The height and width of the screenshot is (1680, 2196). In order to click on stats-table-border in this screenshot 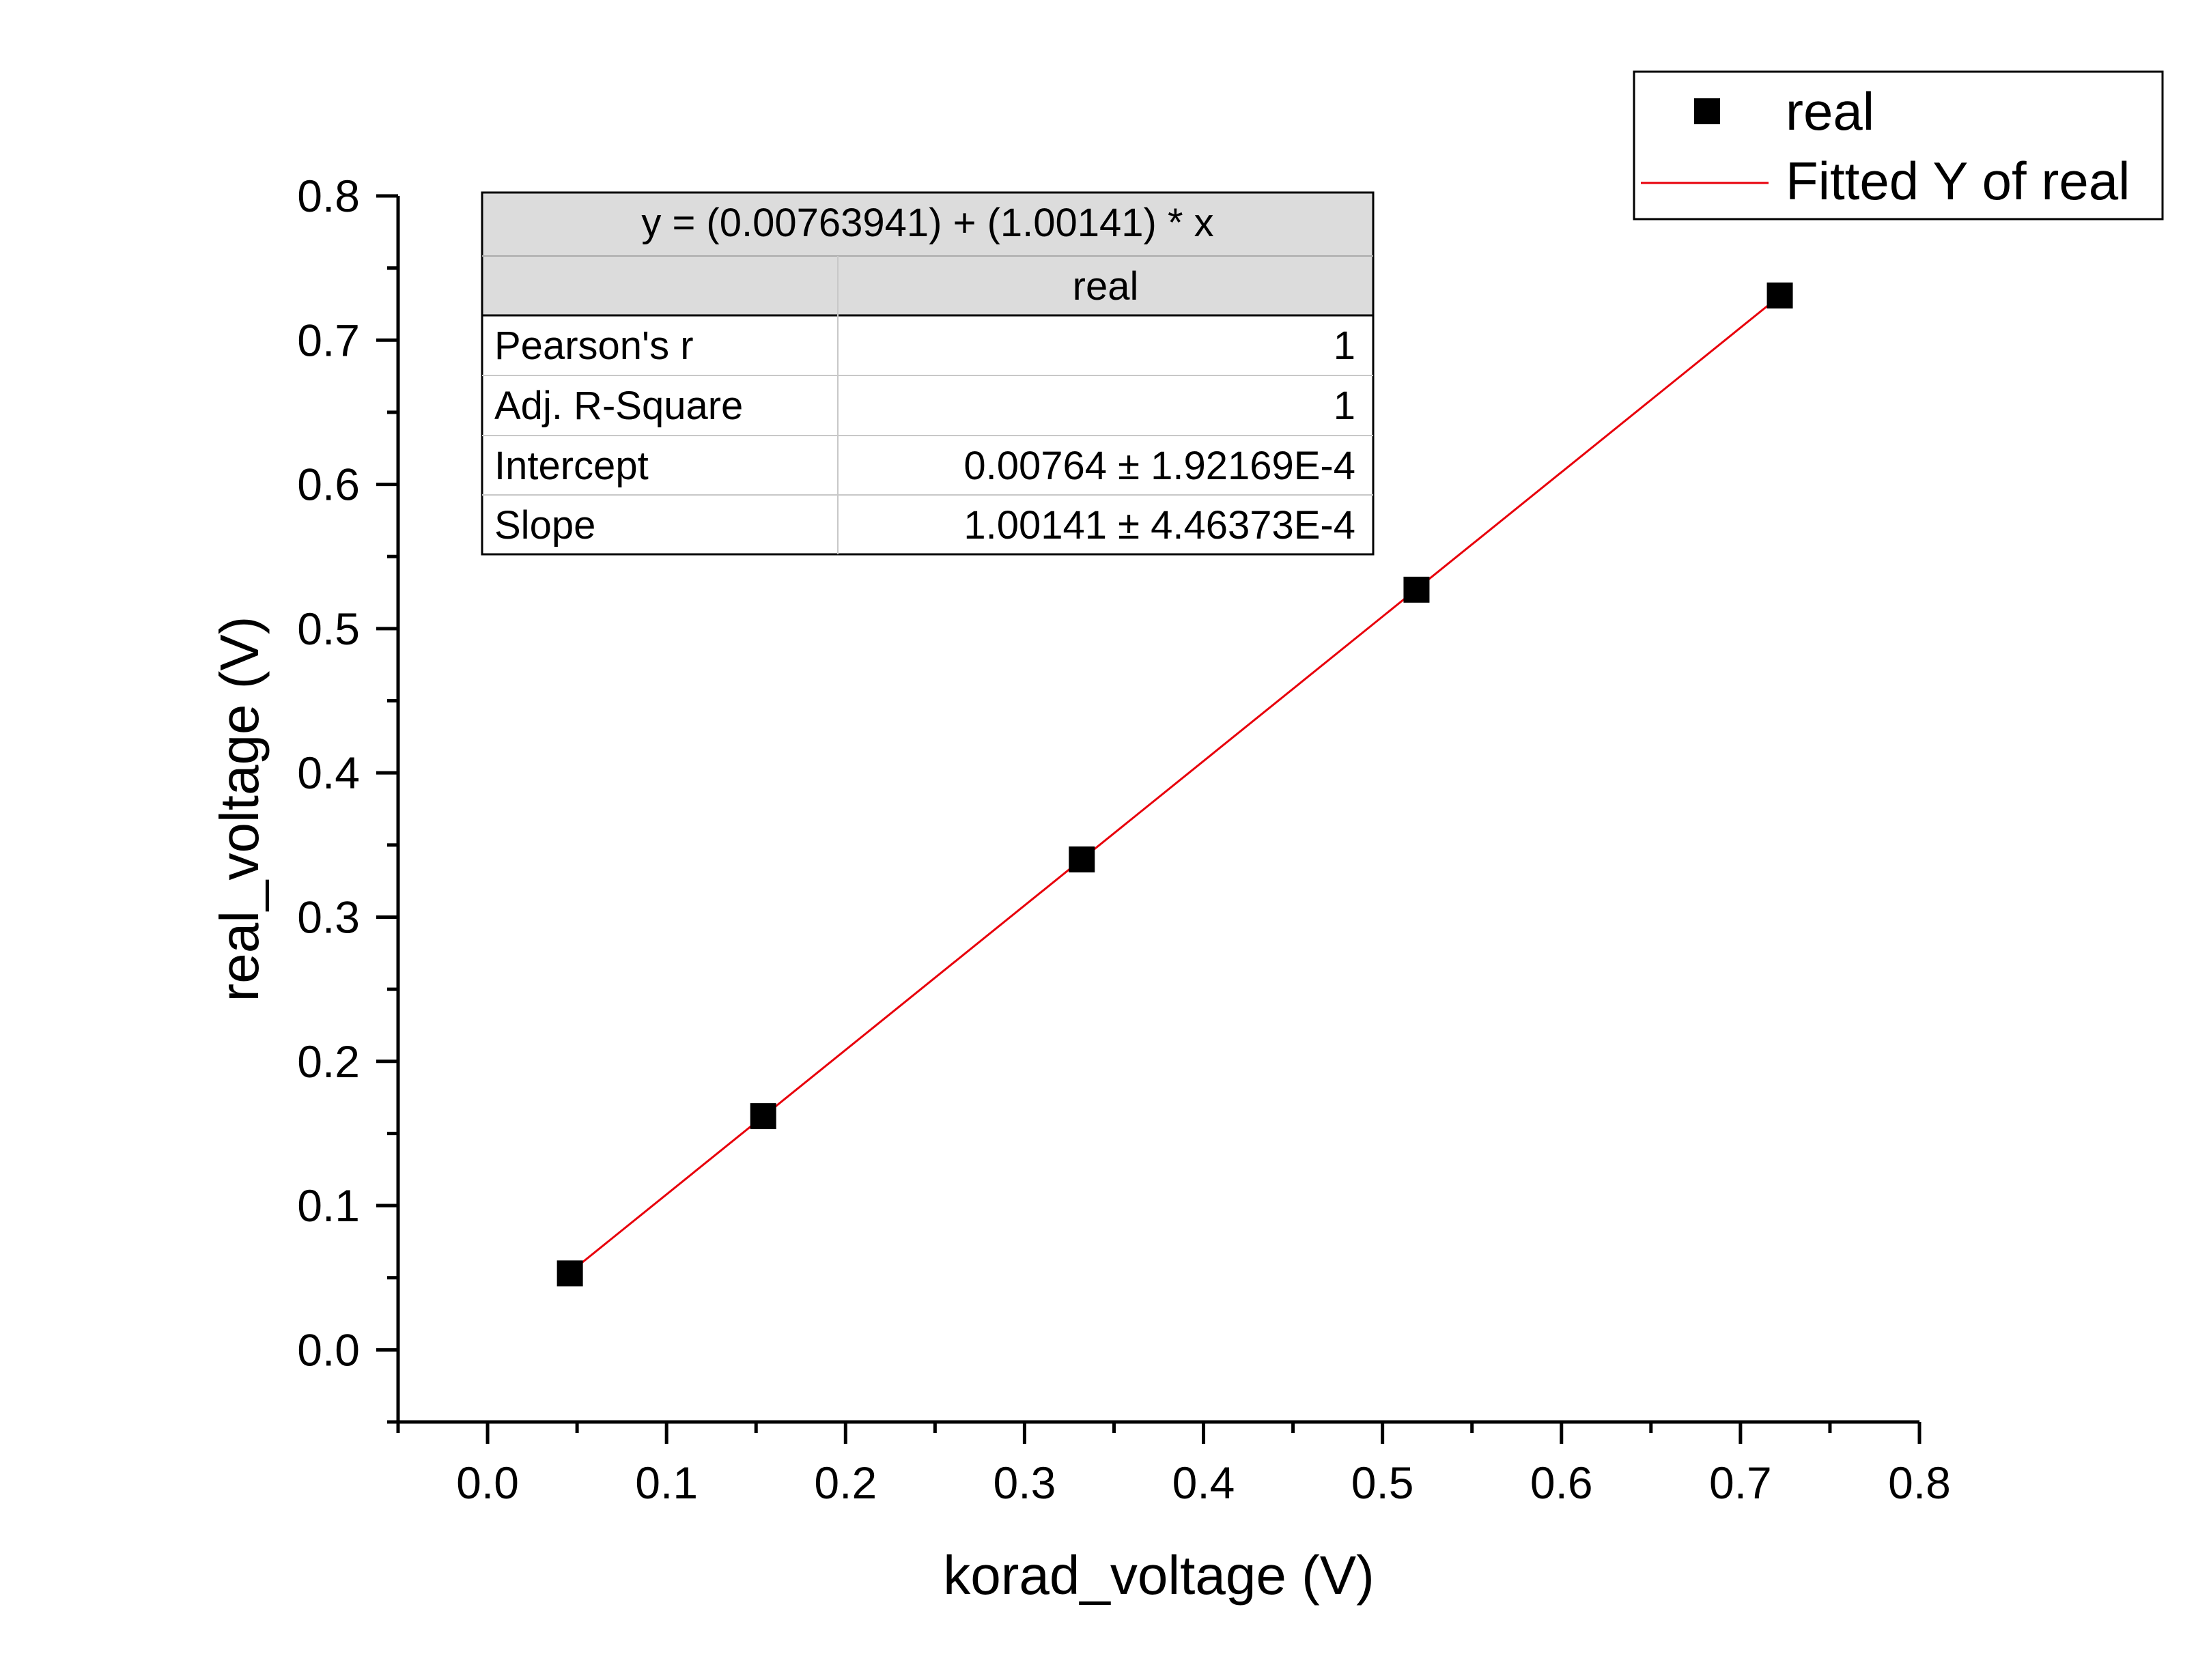, I will do `click(928, 373)`.